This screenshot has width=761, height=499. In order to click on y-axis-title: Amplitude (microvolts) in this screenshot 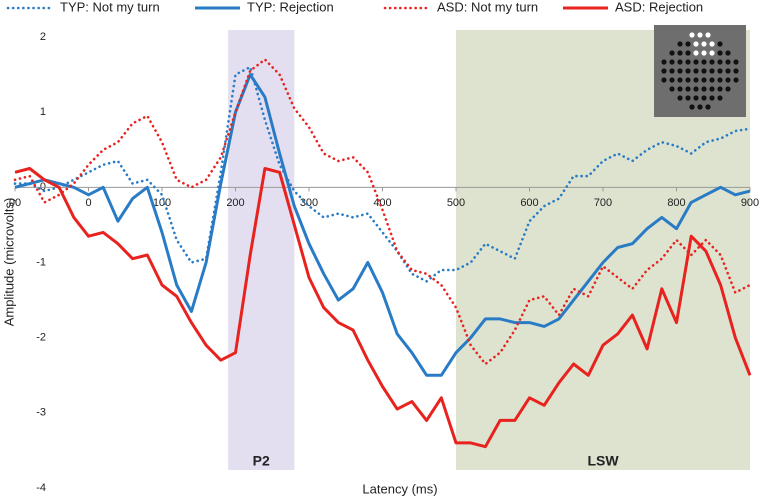, I will do `click(8, 262)`.